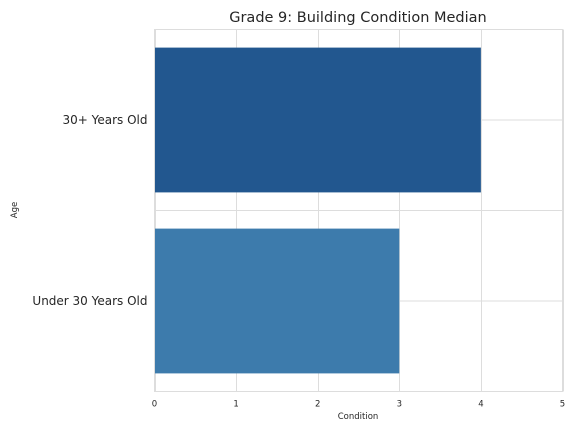  What do you see at coordinates (235, 405) in the screenshot?
I see `x-tick-label: 1` at bounding box center [235, 405].